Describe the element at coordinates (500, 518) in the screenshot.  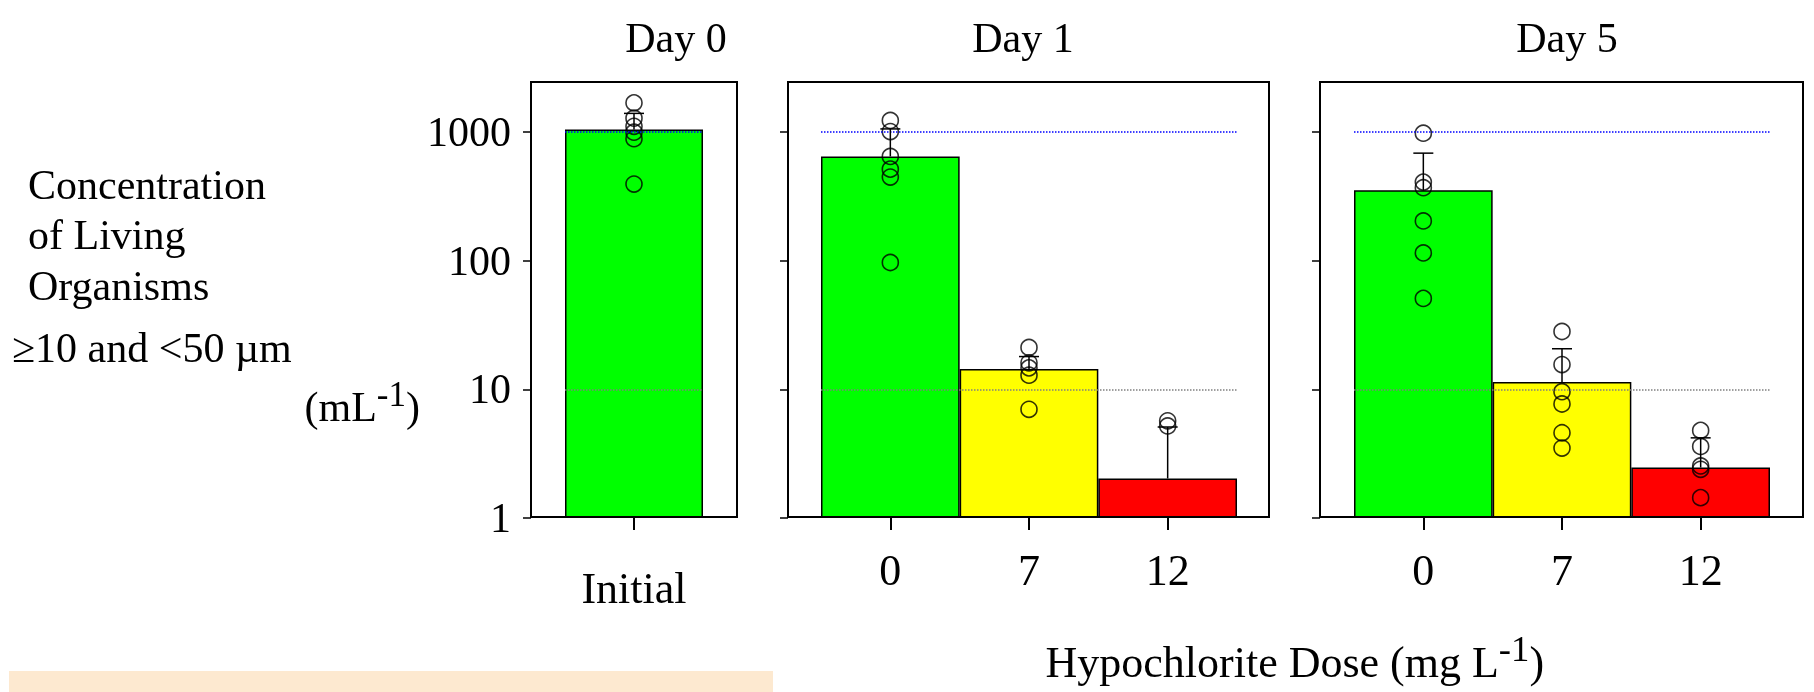
I see `y-tick-label: 1` at that location.